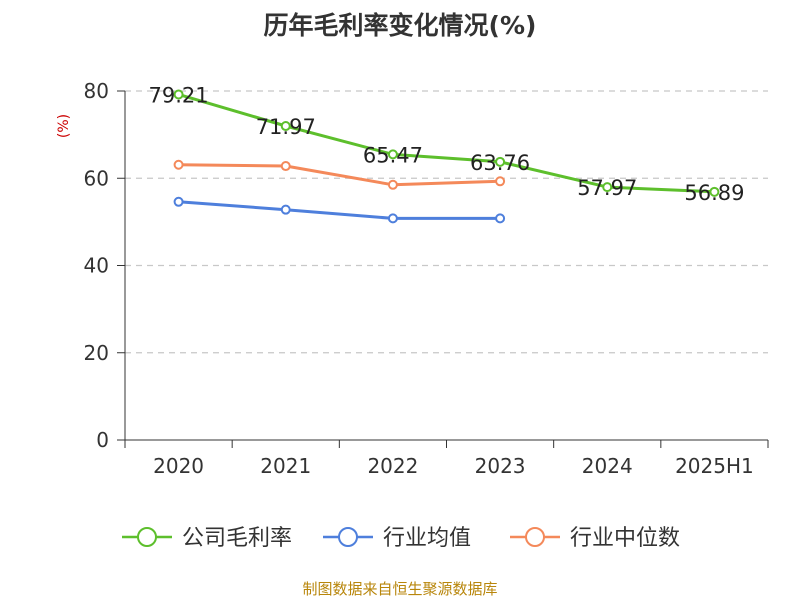 The height and width of the screenshot is (600, 800). What do you see at coordinates (178, 164) in the screenshot?
I see `data-point-行业中位数-2020` at bounding box center [178, 164].